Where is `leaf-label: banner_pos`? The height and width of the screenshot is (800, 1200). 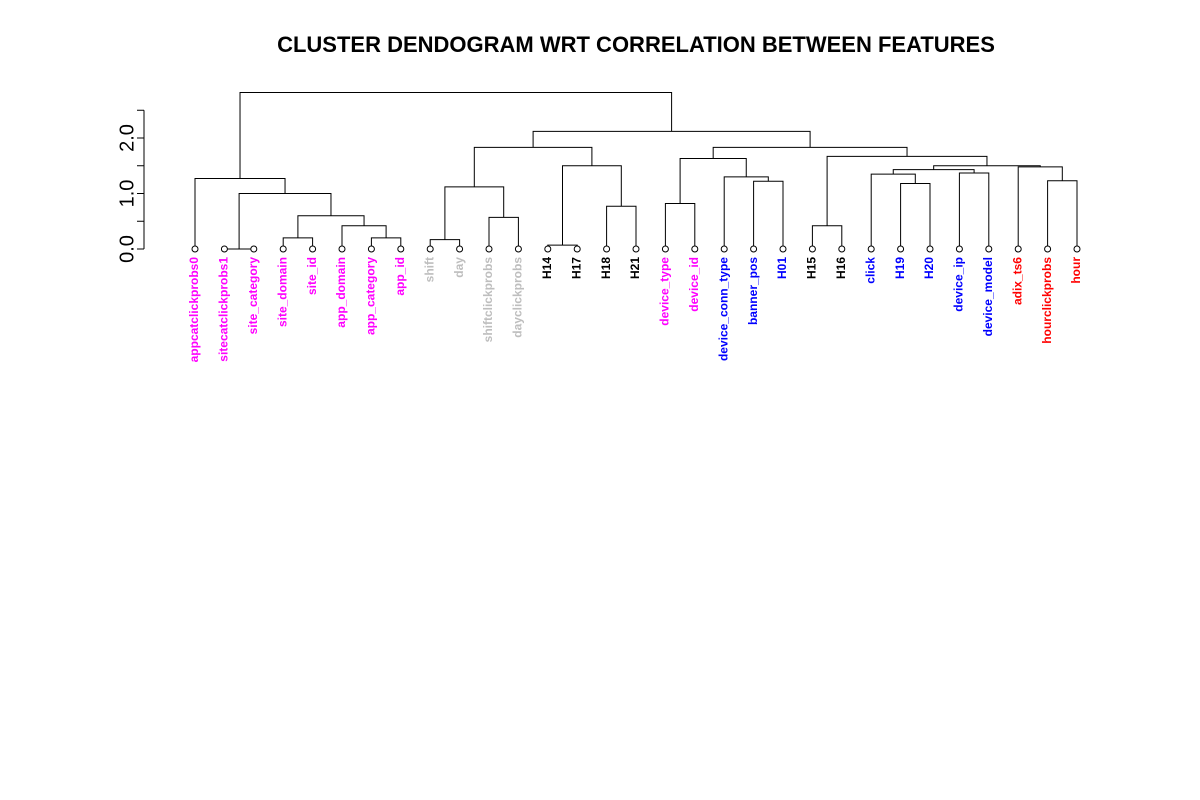
leaf-label: banner_pos is located at coordinates (753, 291).